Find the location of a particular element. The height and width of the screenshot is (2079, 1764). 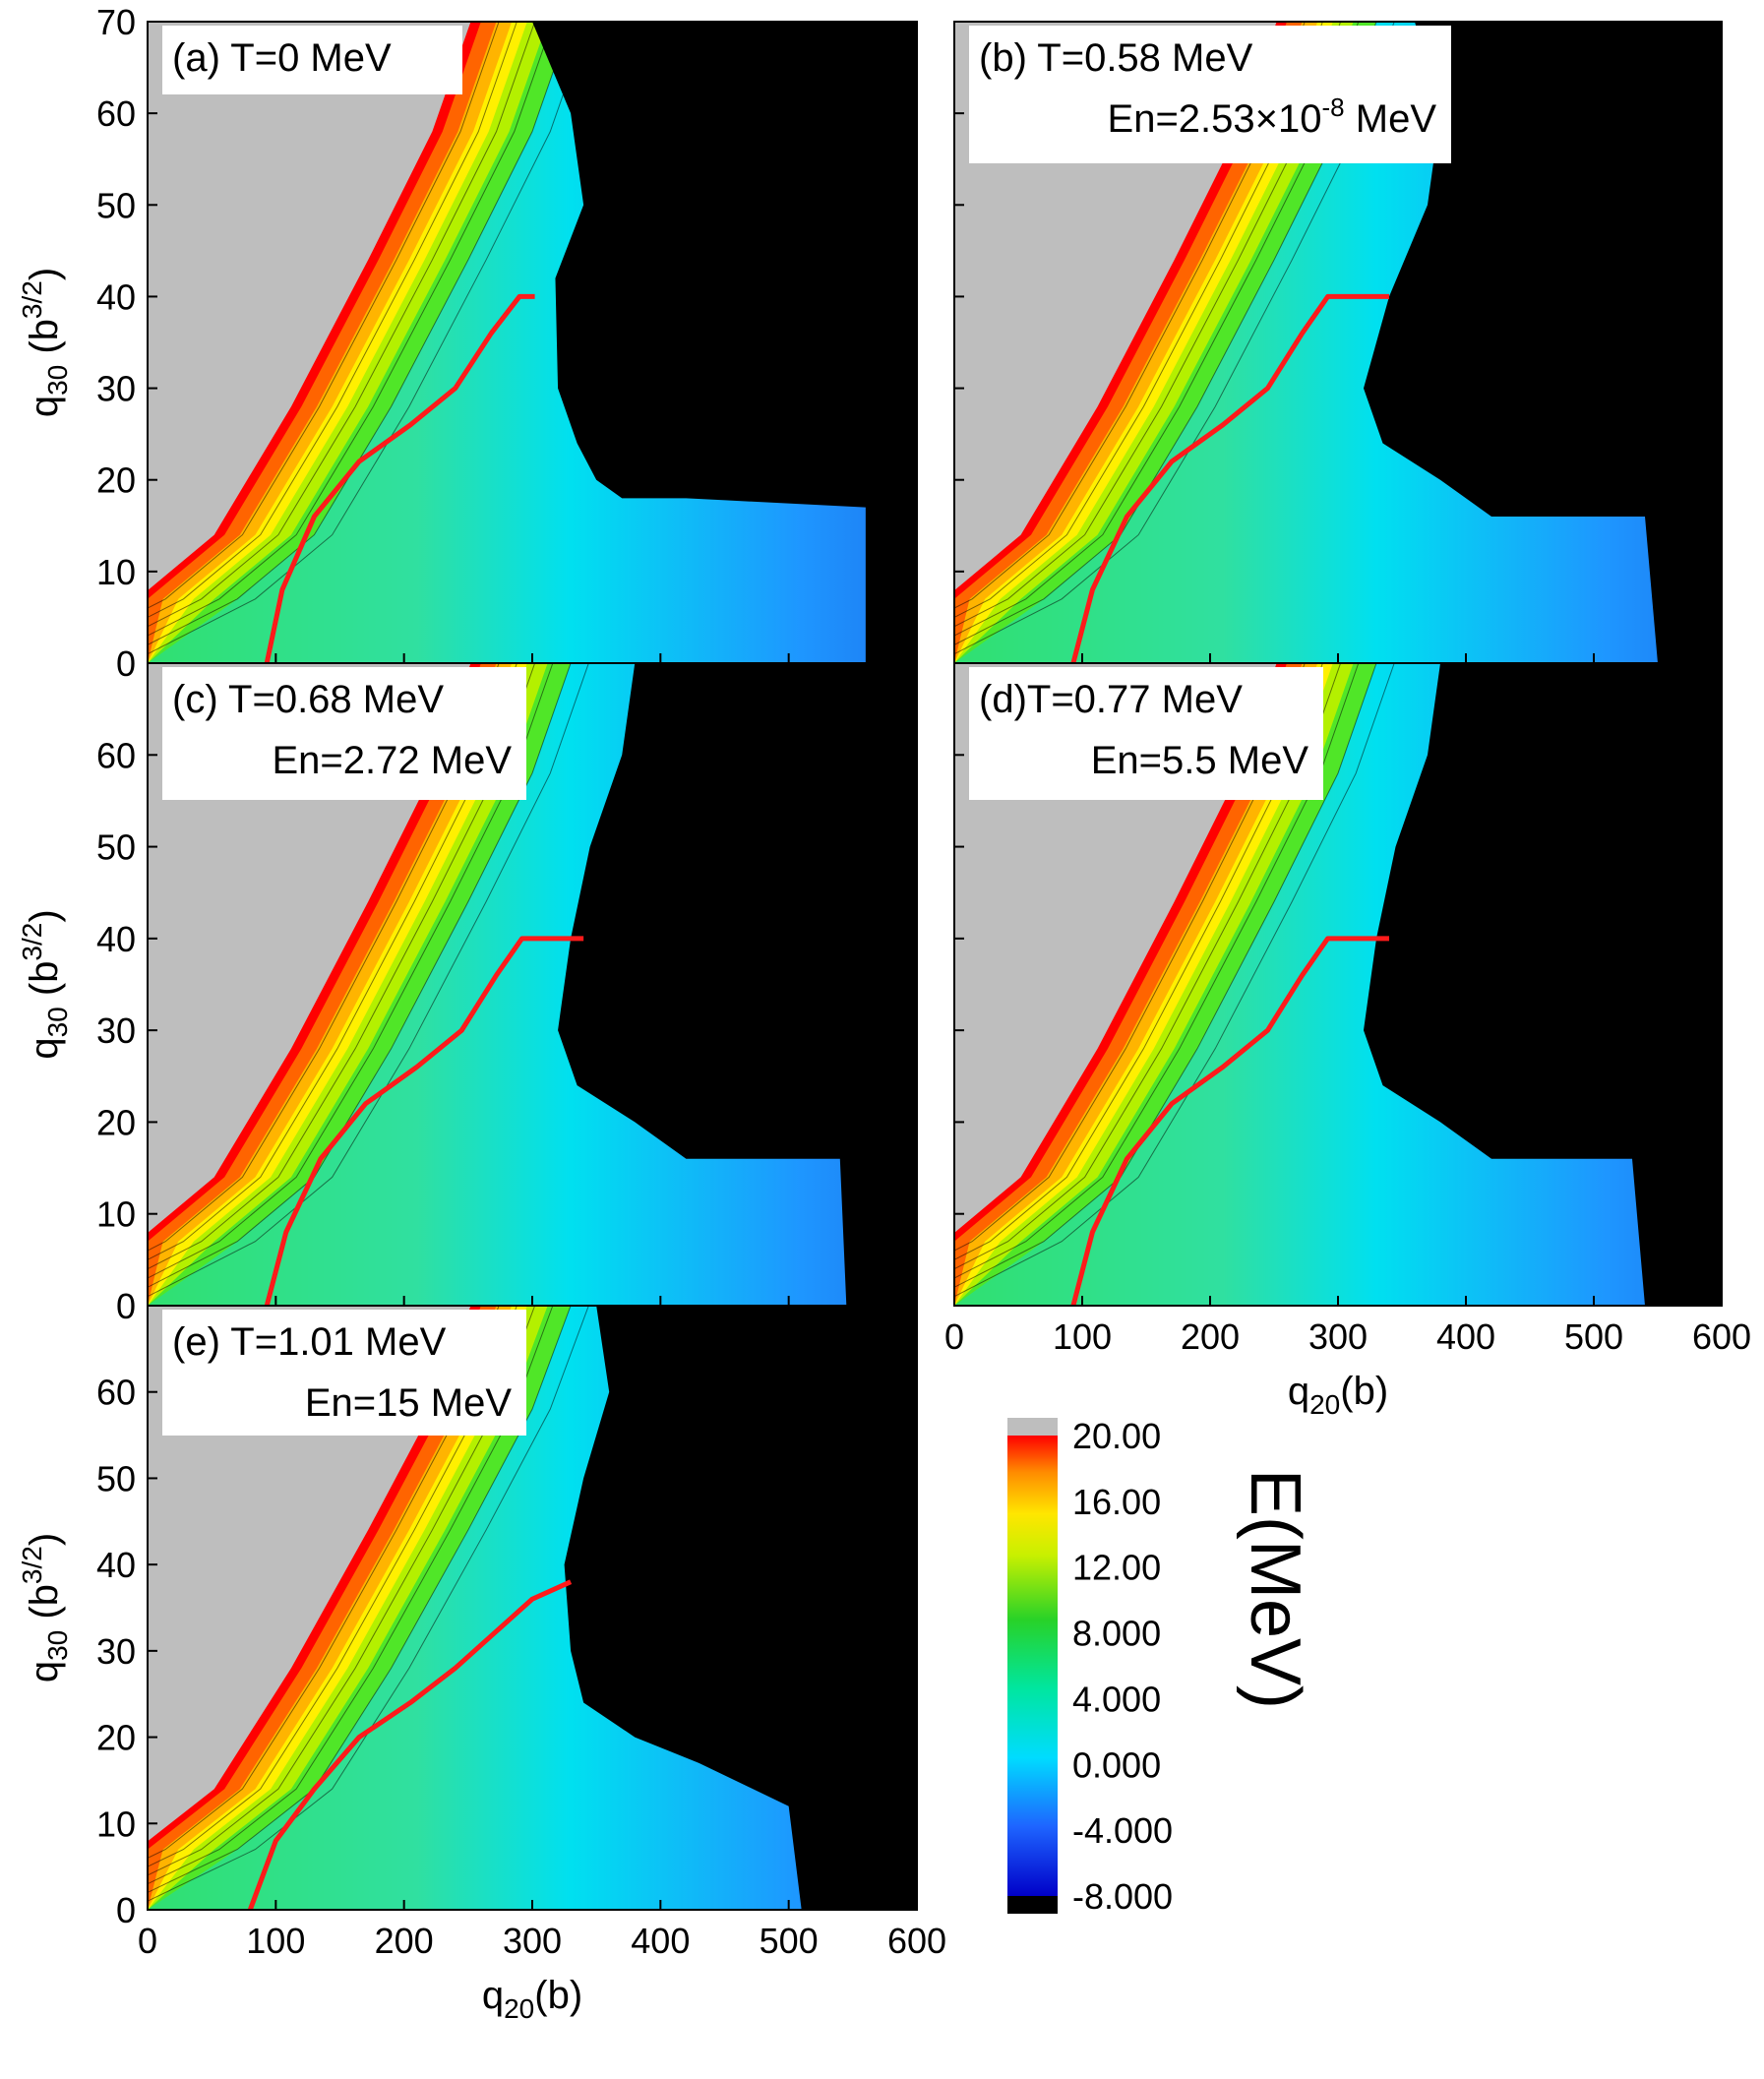

panel-label-line2: En=5.5 MeV is located at coordinates (1200, 760).